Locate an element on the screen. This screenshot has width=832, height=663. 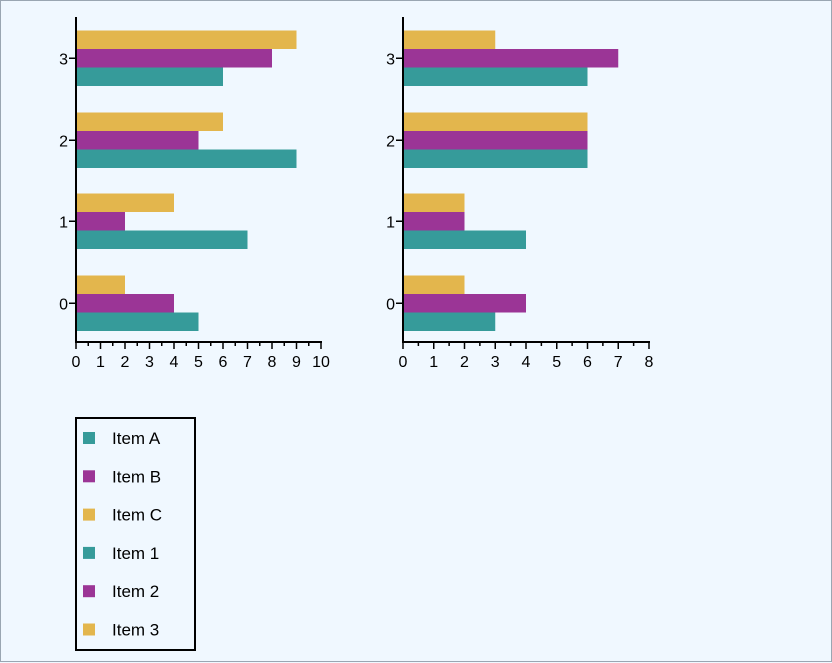
legend-label: Item 3 is located at coordinates (135, 630).